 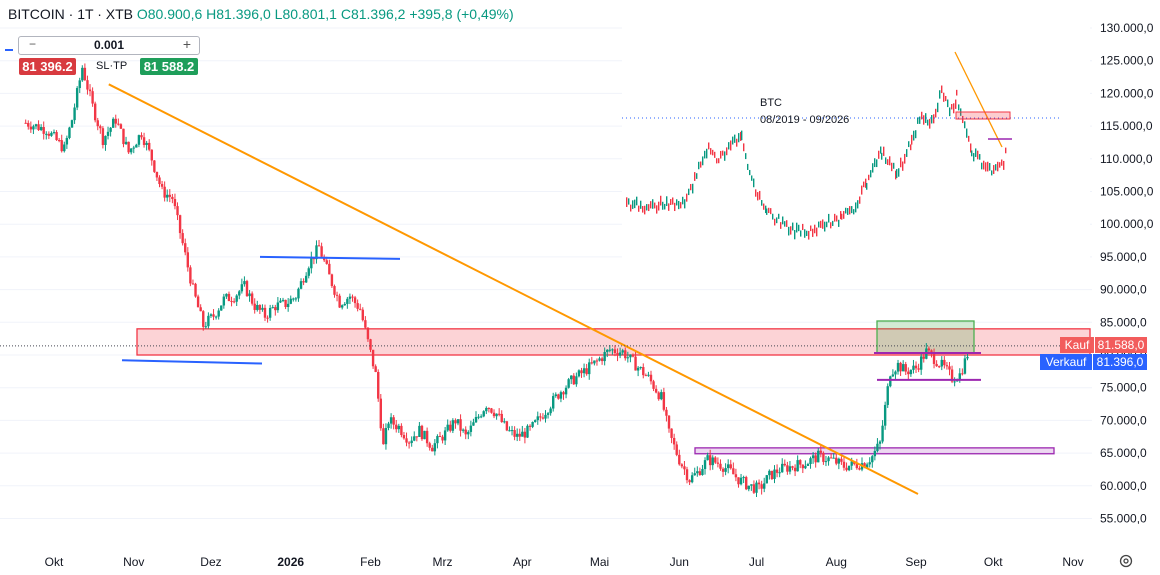 What do you see at coordinates (169, 66) in the screenshot?
I see `buy-button: 81 588.2` at bounding box center [169, 66].